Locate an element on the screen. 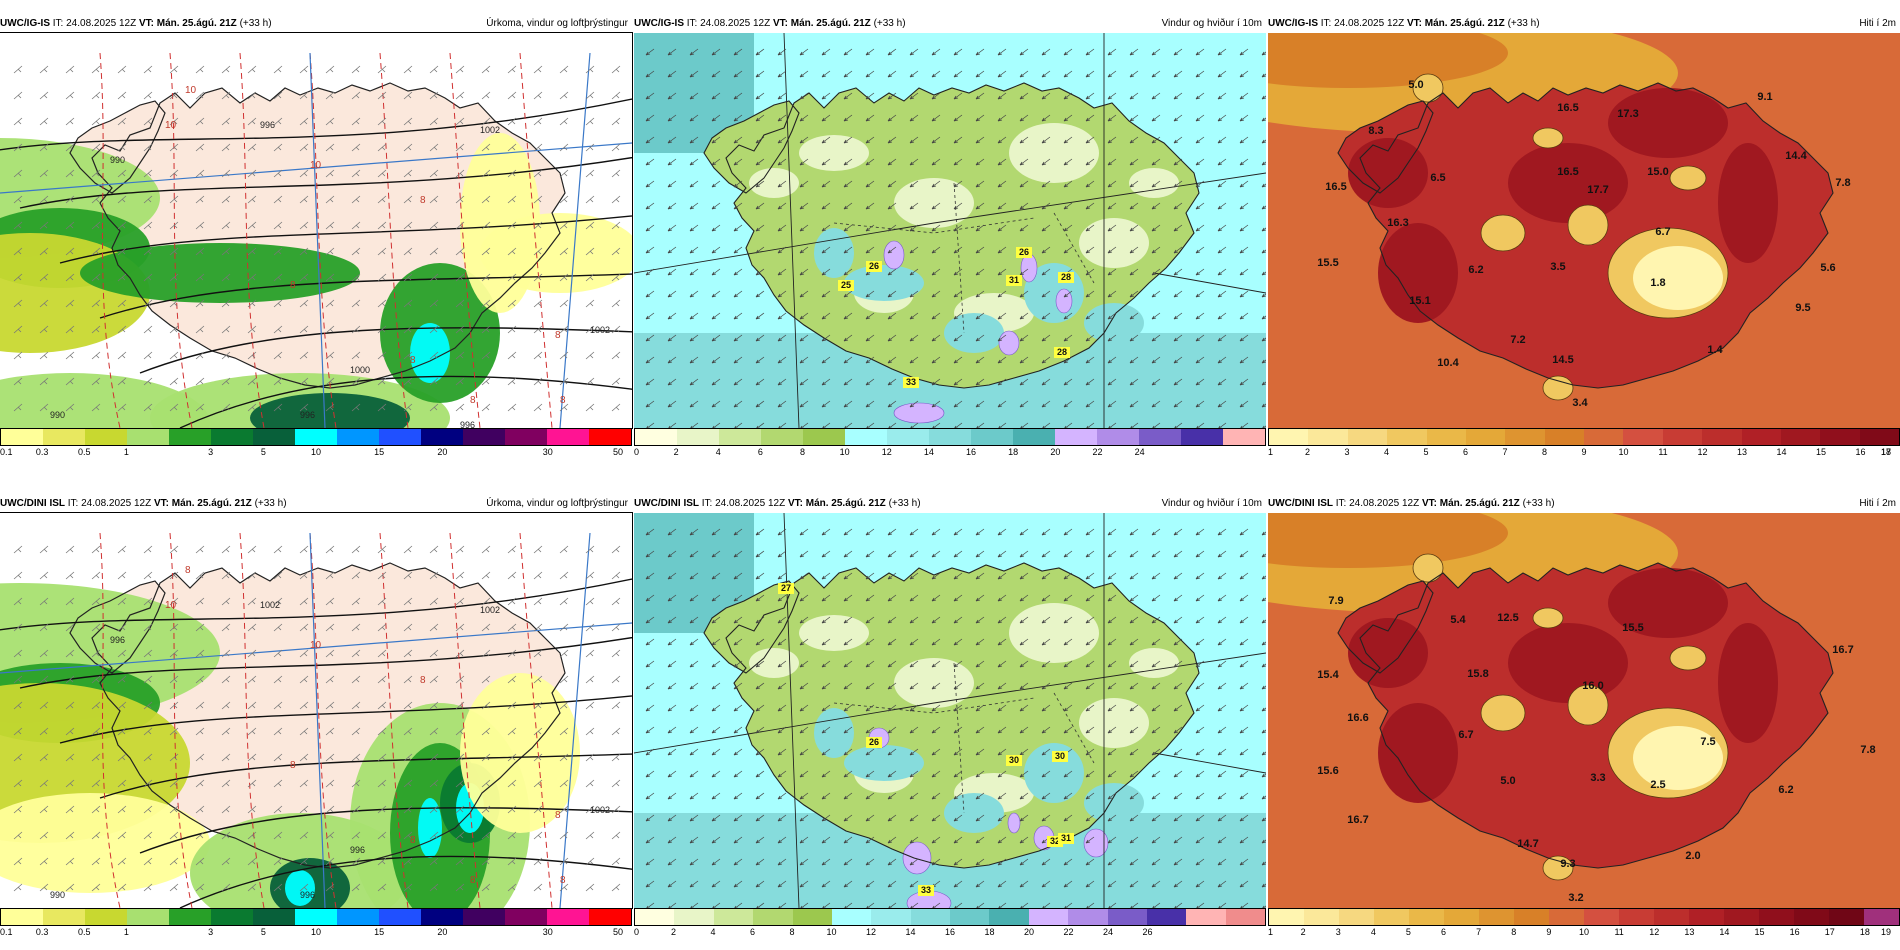  map-view: 990 996 1002 1000 990 996 1002 996 10 10 10 8 8 8 8 8 8 is located at coordinates (316, 230).